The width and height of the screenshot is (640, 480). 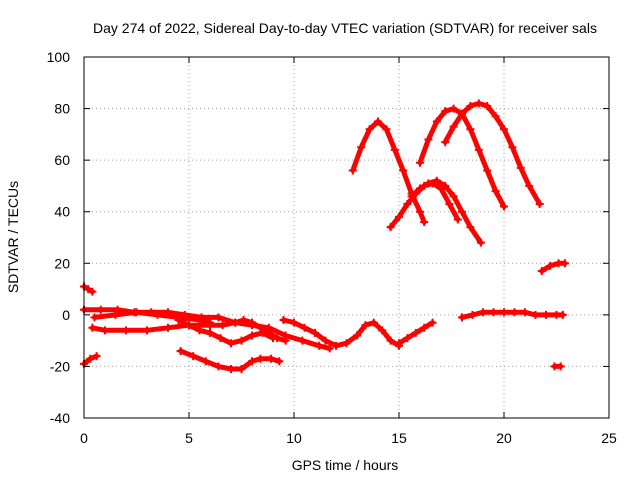 I want to click on x-axis-label: GPS time / hours, so click(x=345, y=465).